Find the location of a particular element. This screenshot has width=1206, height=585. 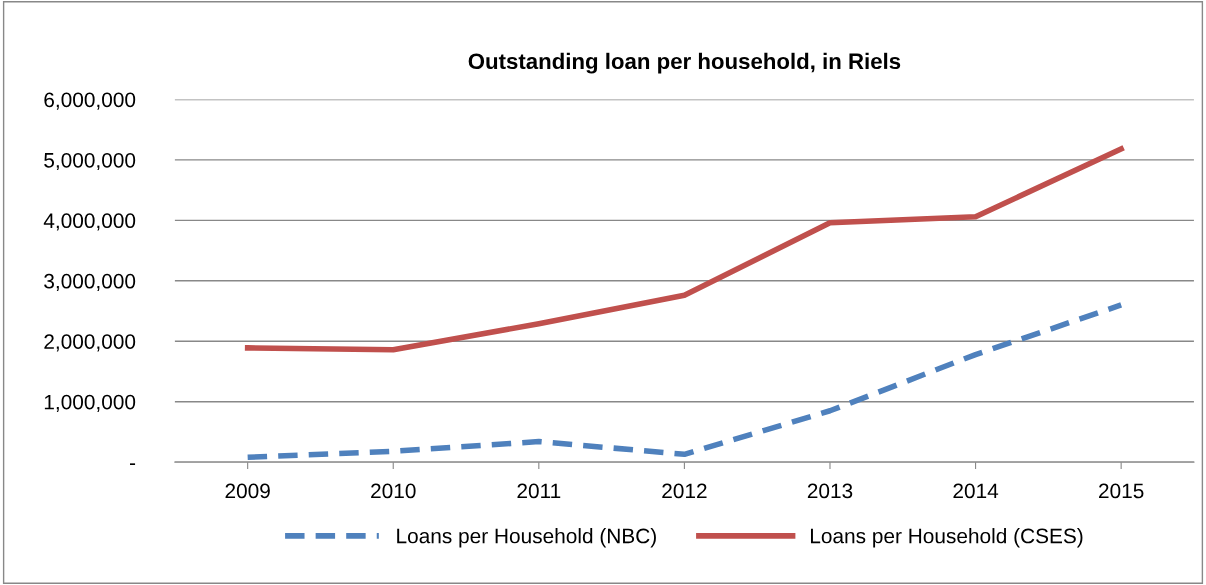

chart-title: Outstanding loan per household, in Riels is located at coordinates (684, 63).